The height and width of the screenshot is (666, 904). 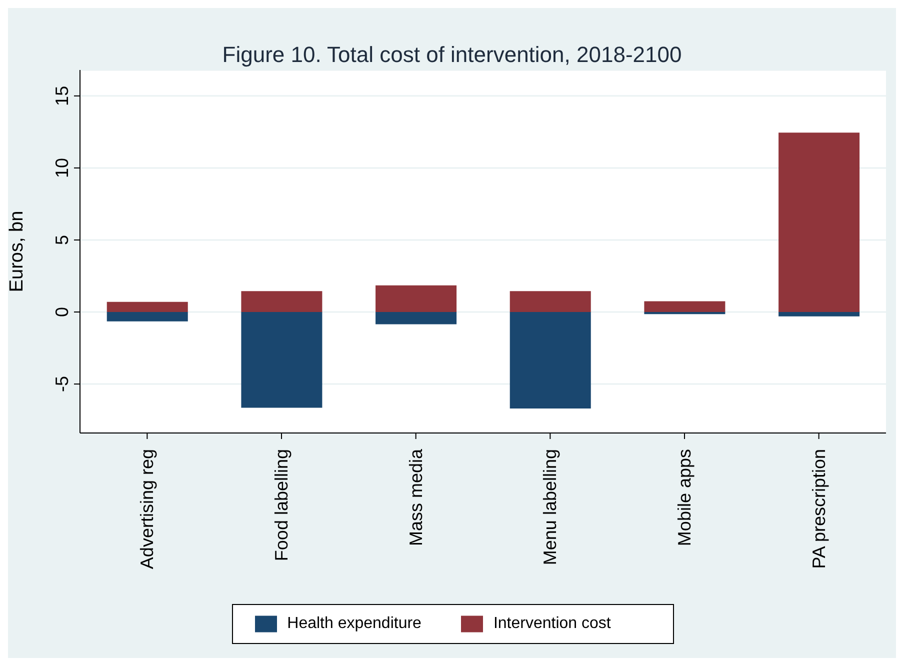 I want to click on x-tick-label: PA prescription, so click(x=818, y=509).